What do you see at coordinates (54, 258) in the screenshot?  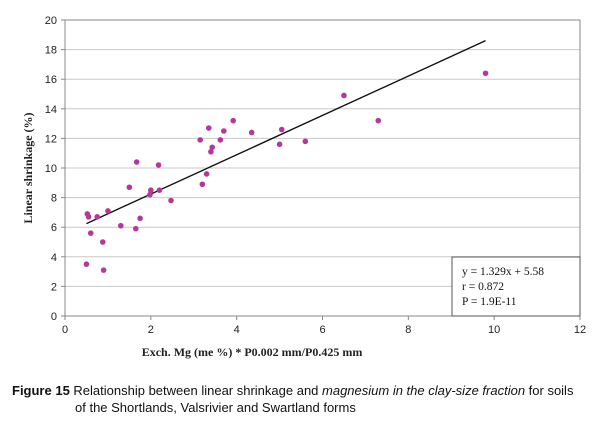 I see `y-tick-label: 4` at bounding box center [54, 258].